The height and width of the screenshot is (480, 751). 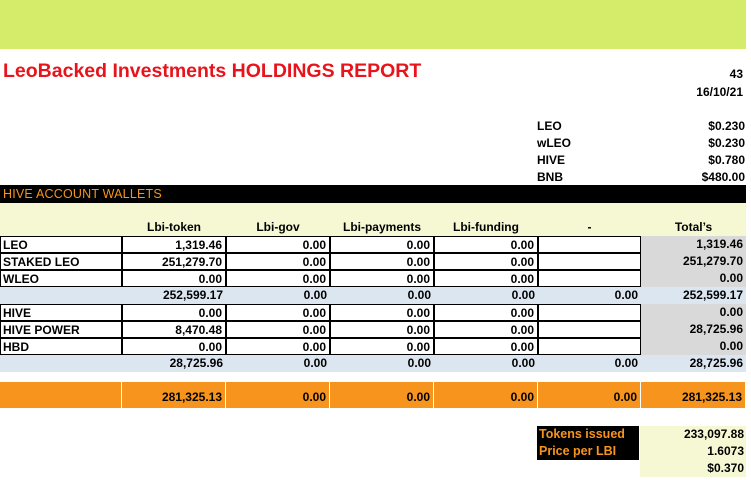 I want to click on price-value: $0.780, so click(x=726, y=160).